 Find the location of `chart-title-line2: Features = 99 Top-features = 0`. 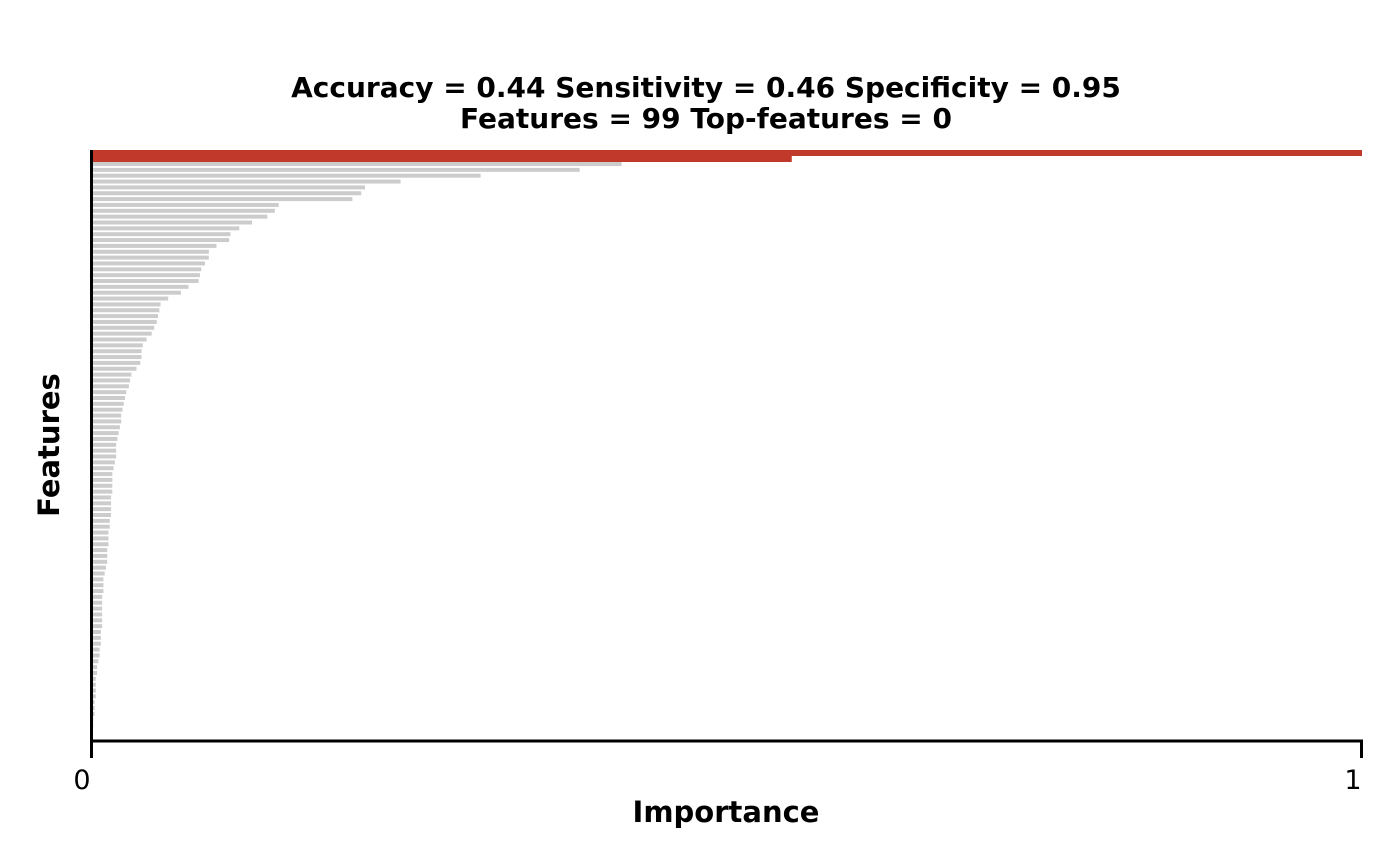

chart-title-line2: Features = 99 Top-features = 0 is located at coordinates (706, 118).